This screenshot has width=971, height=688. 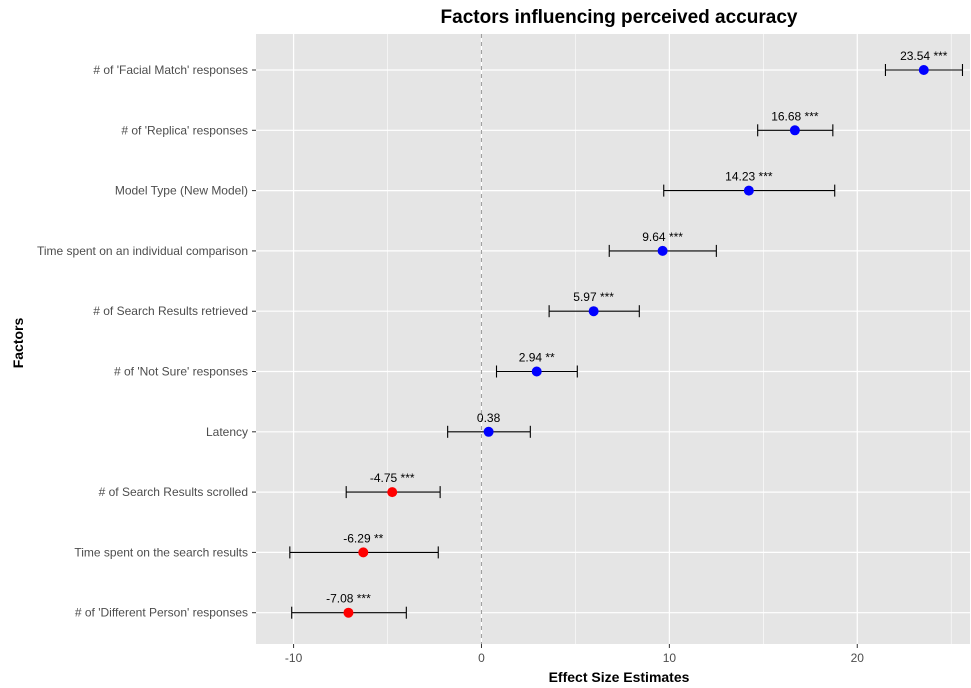 What do you see at coordinates (294, 658) in the screenshot?
I see `x-tick-label: -10` at bounding box center [294, 658].